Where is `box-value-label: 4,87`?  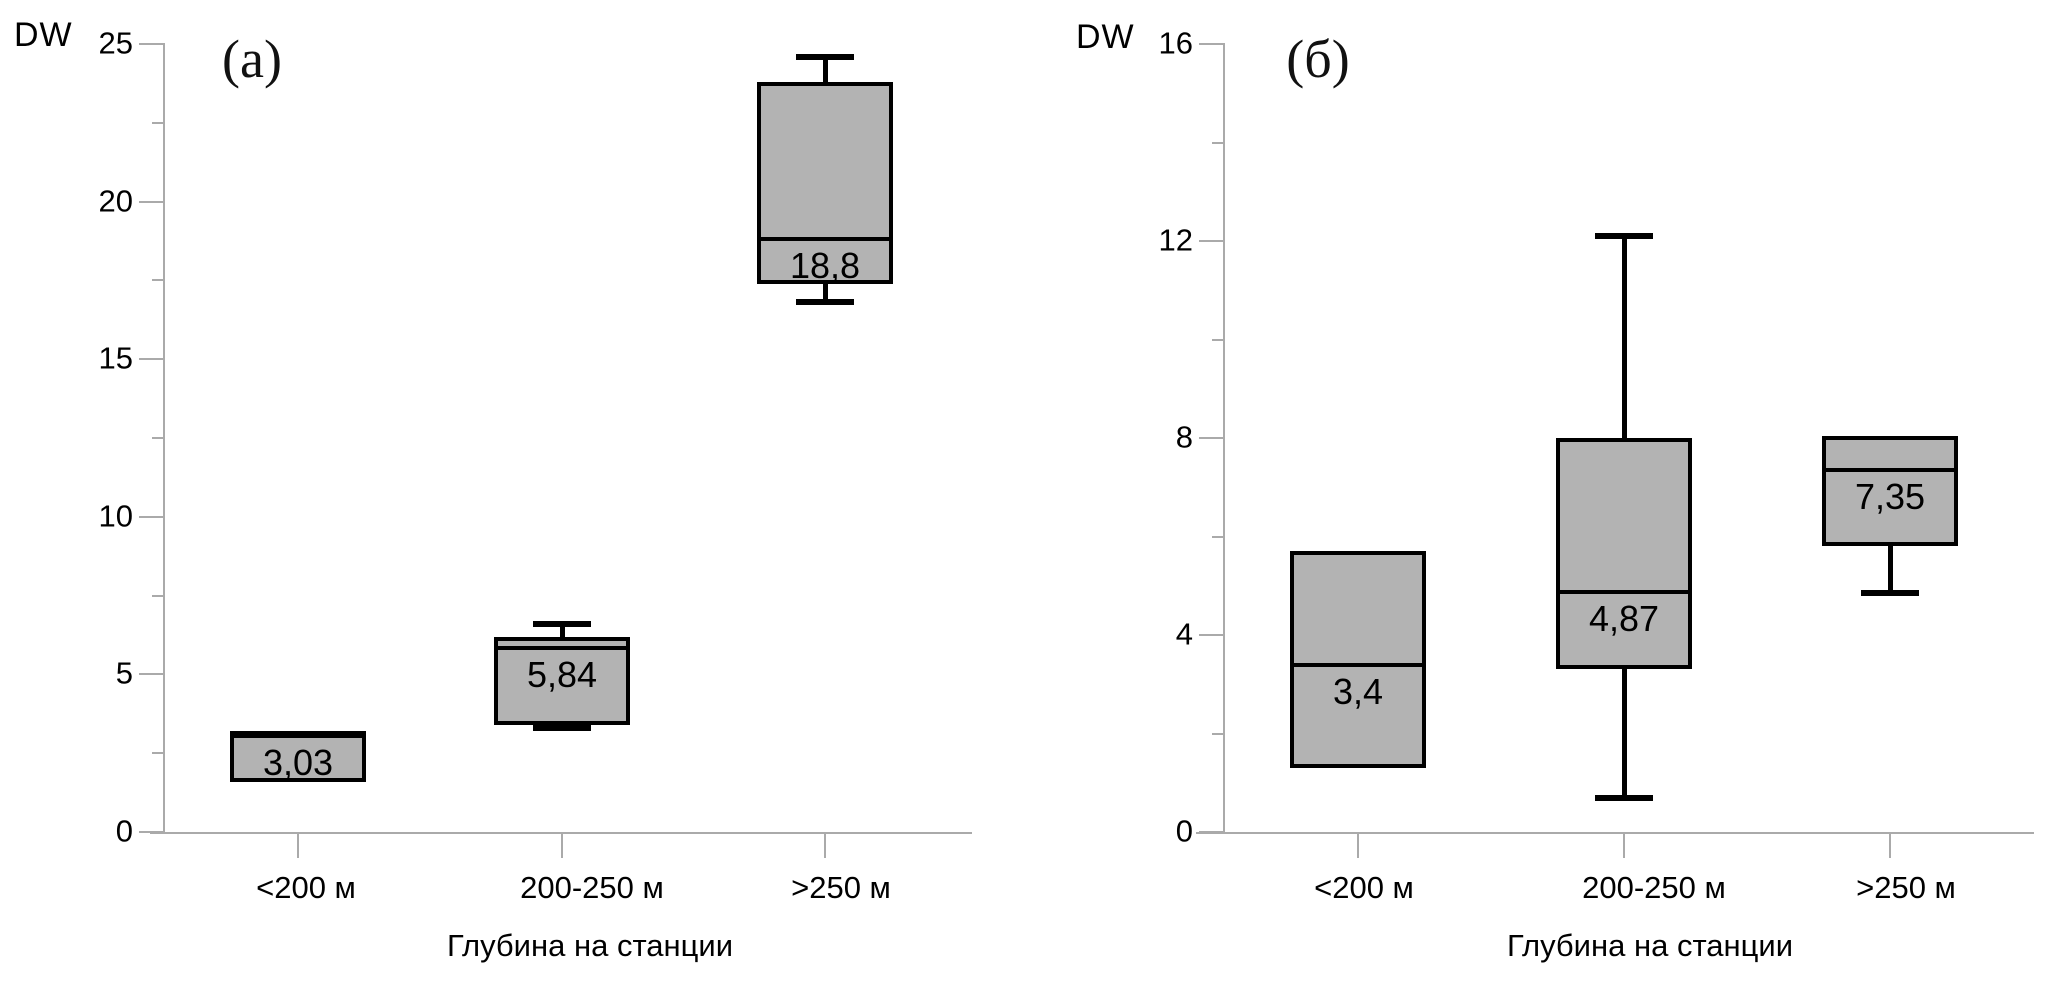 box-value-label: 4,87 is located at coordinates (1624, 619).